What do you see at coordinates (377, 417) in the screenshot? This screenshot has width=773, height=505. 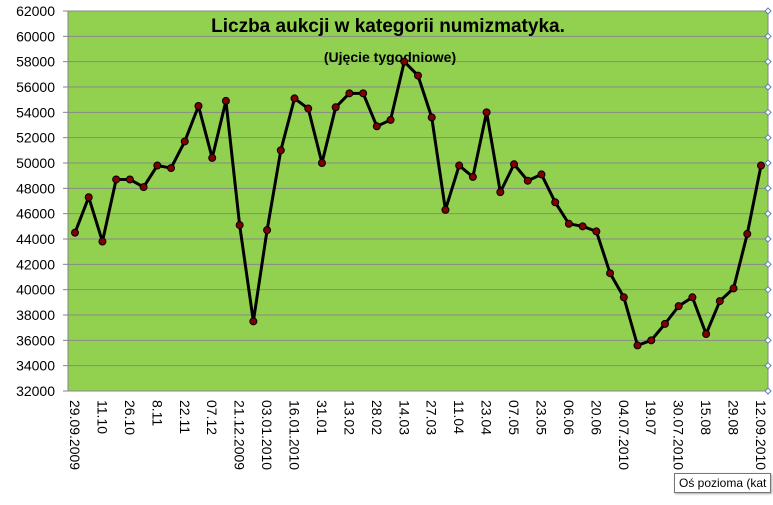 I see `x-tick-label: 28.02` at bounding box center [377, 417].